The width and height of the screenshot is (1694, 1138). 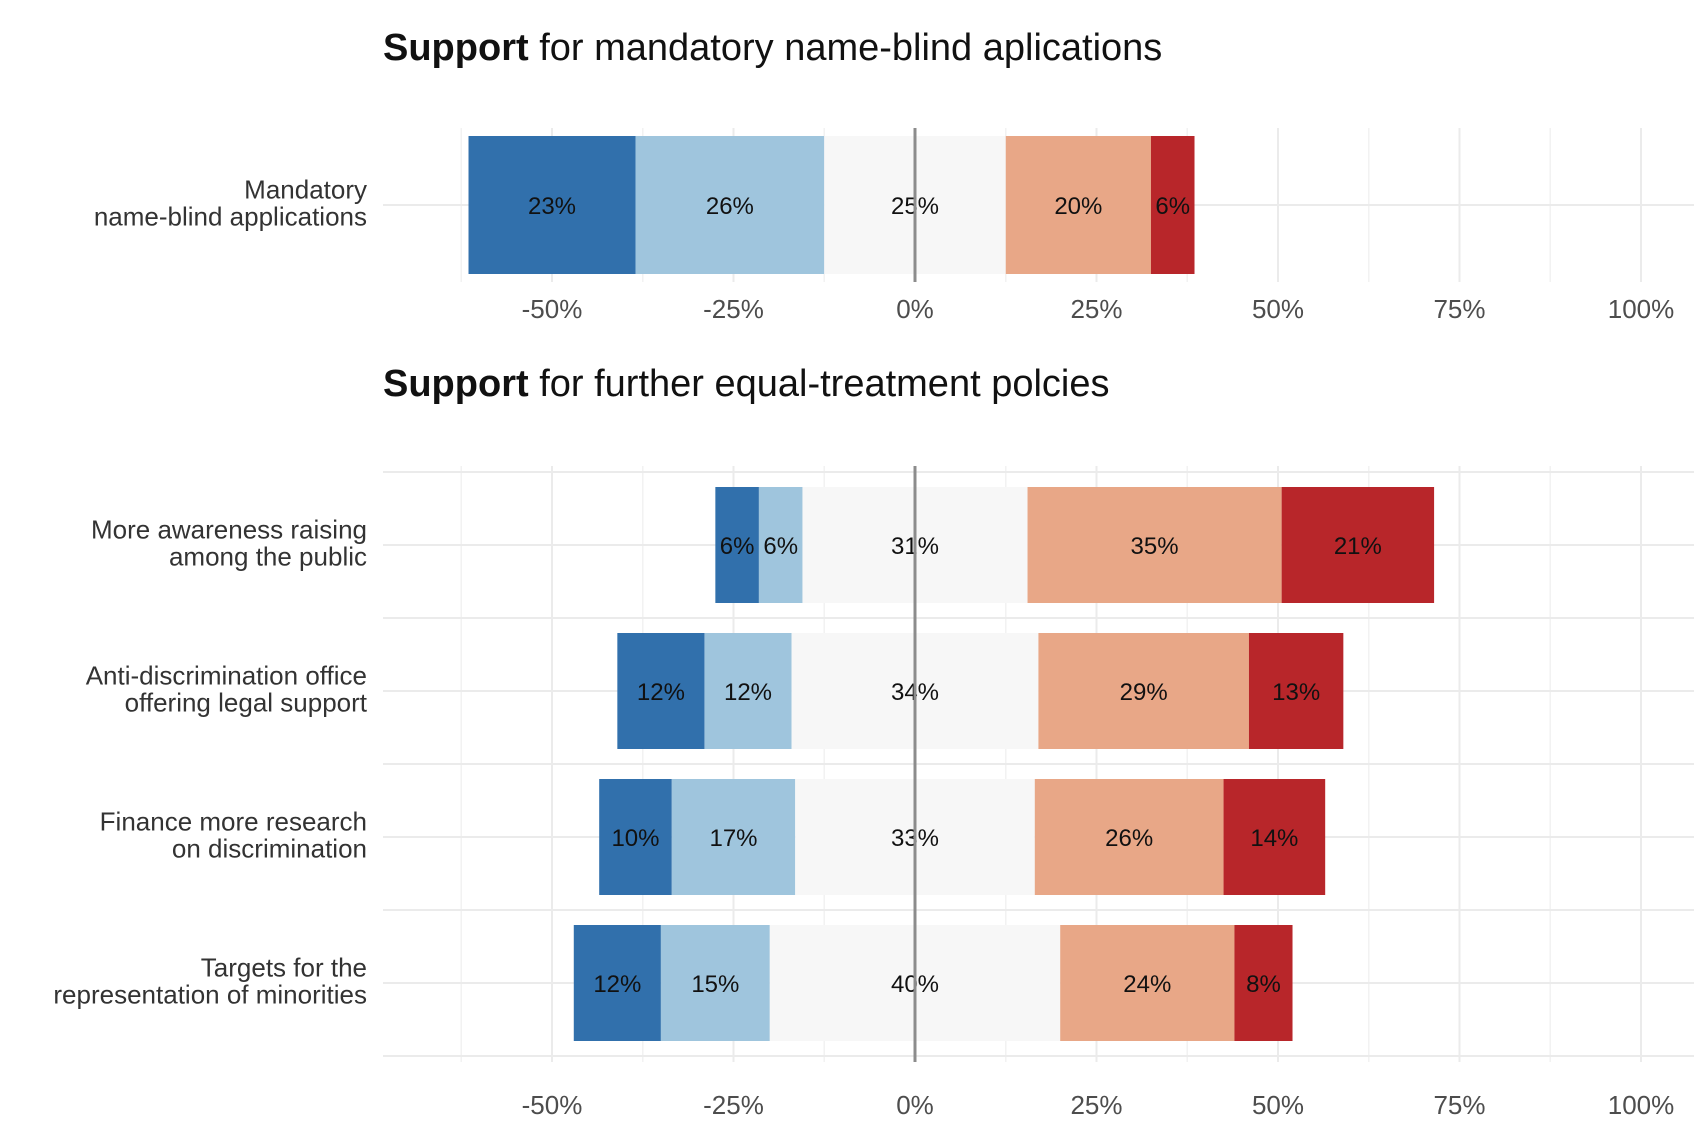 What do you see at coordinates (980, 691) in the screenshot?
I see `bar-row: 12% 12% 34% 29% 13%` at bounding box center [980, 691].